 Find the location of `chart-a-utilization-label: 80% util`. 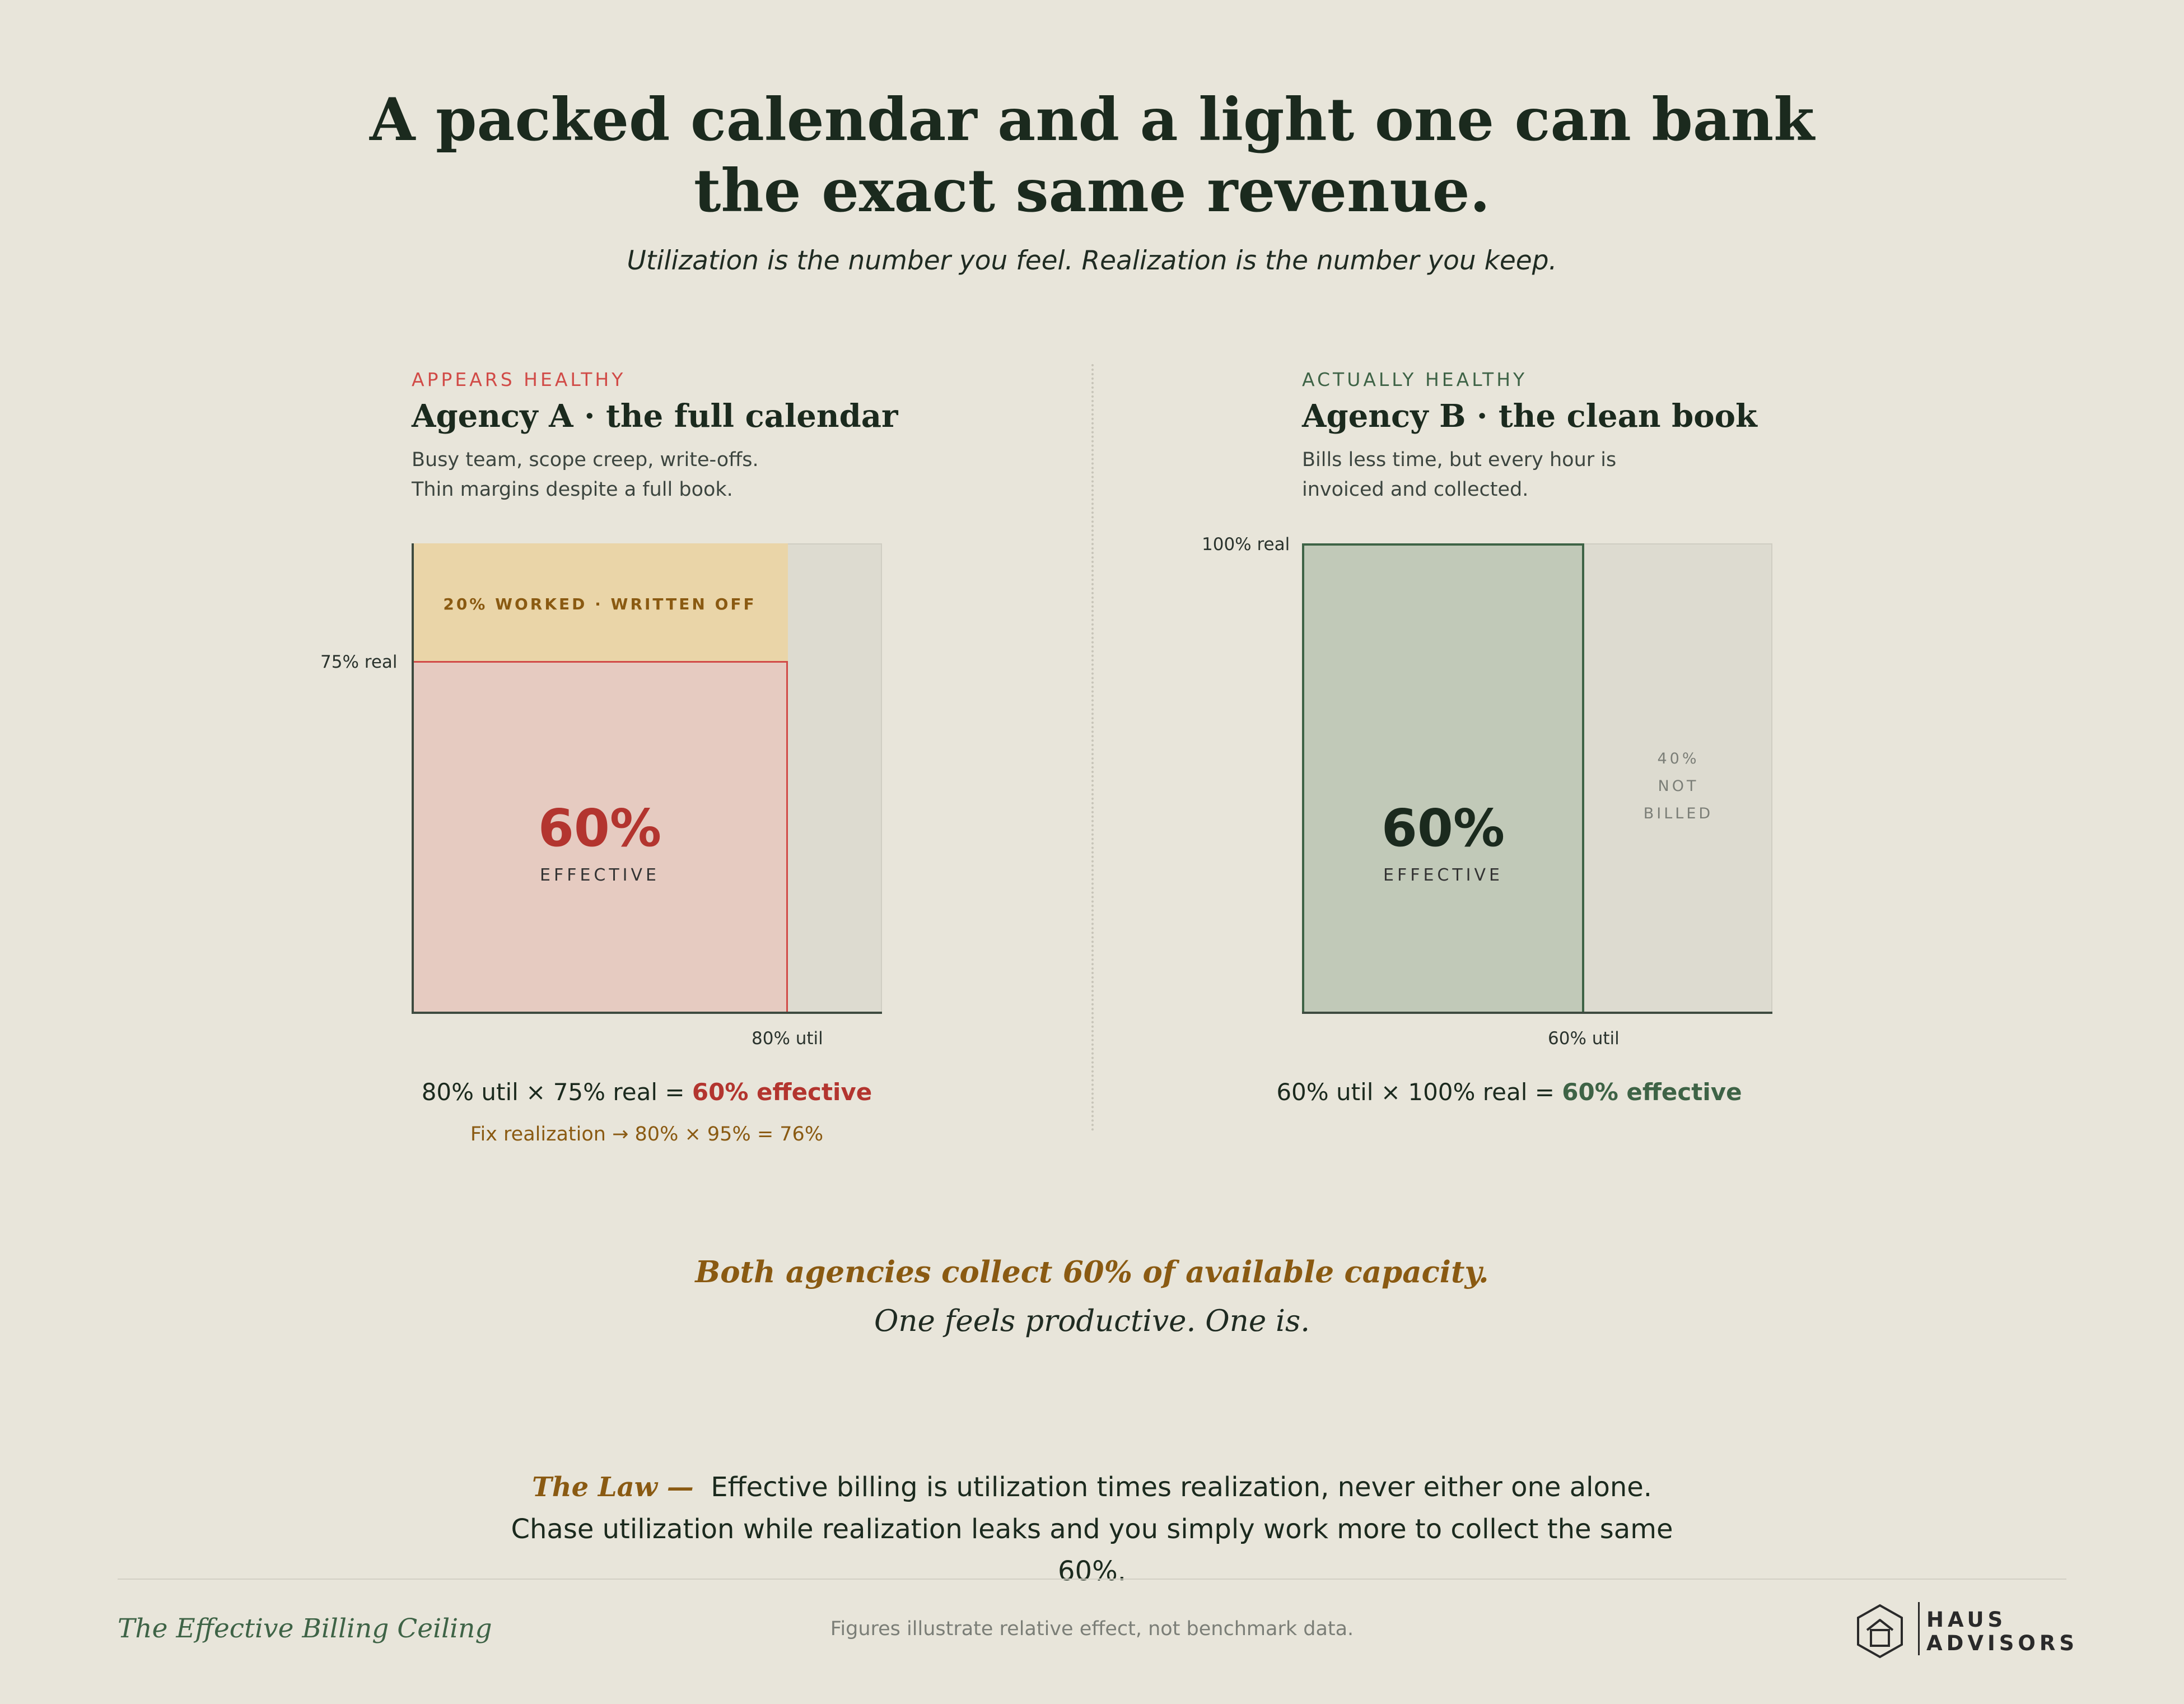

chart-a-utilization-label: 80% util is located at coordinates (788, 1038).